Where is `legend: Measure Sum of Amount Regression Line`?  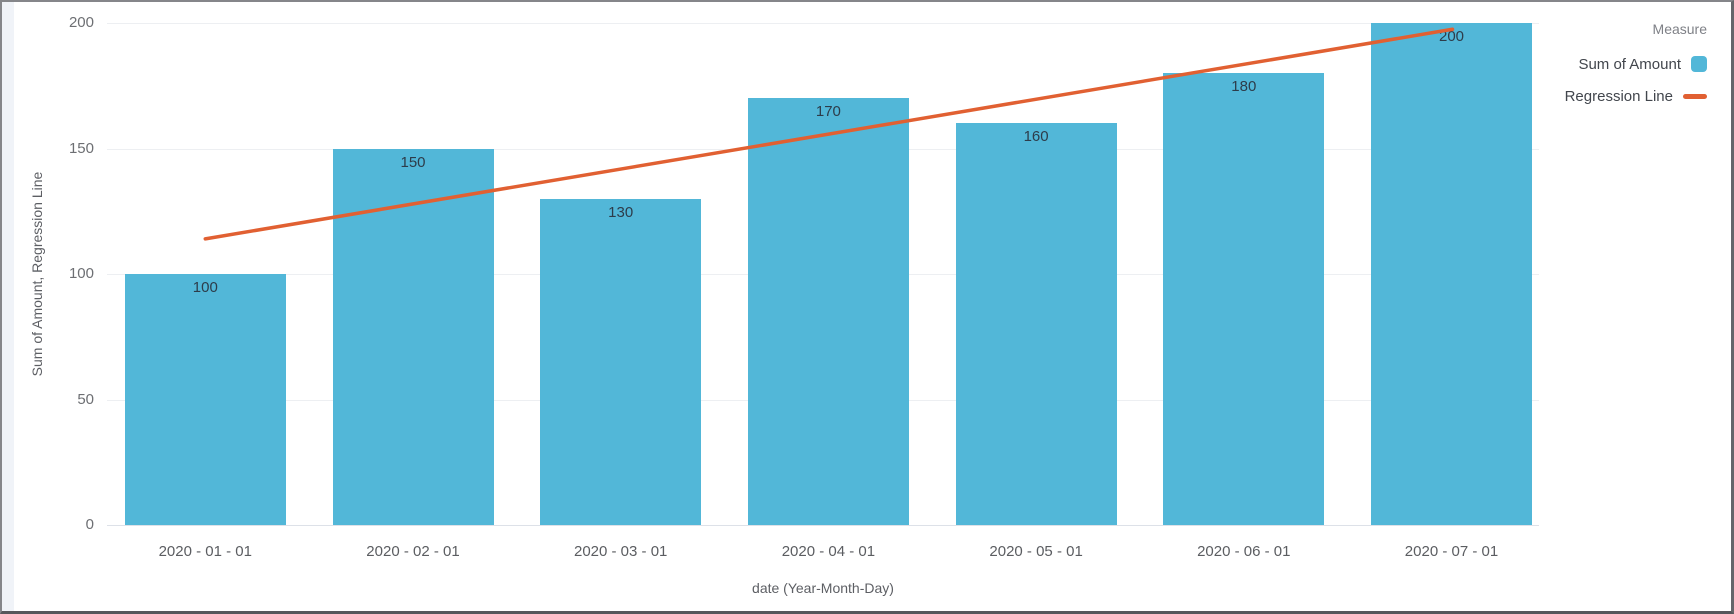 legend: Measure Sum of Amount Regression Line is located at coordinates (1636, 69).